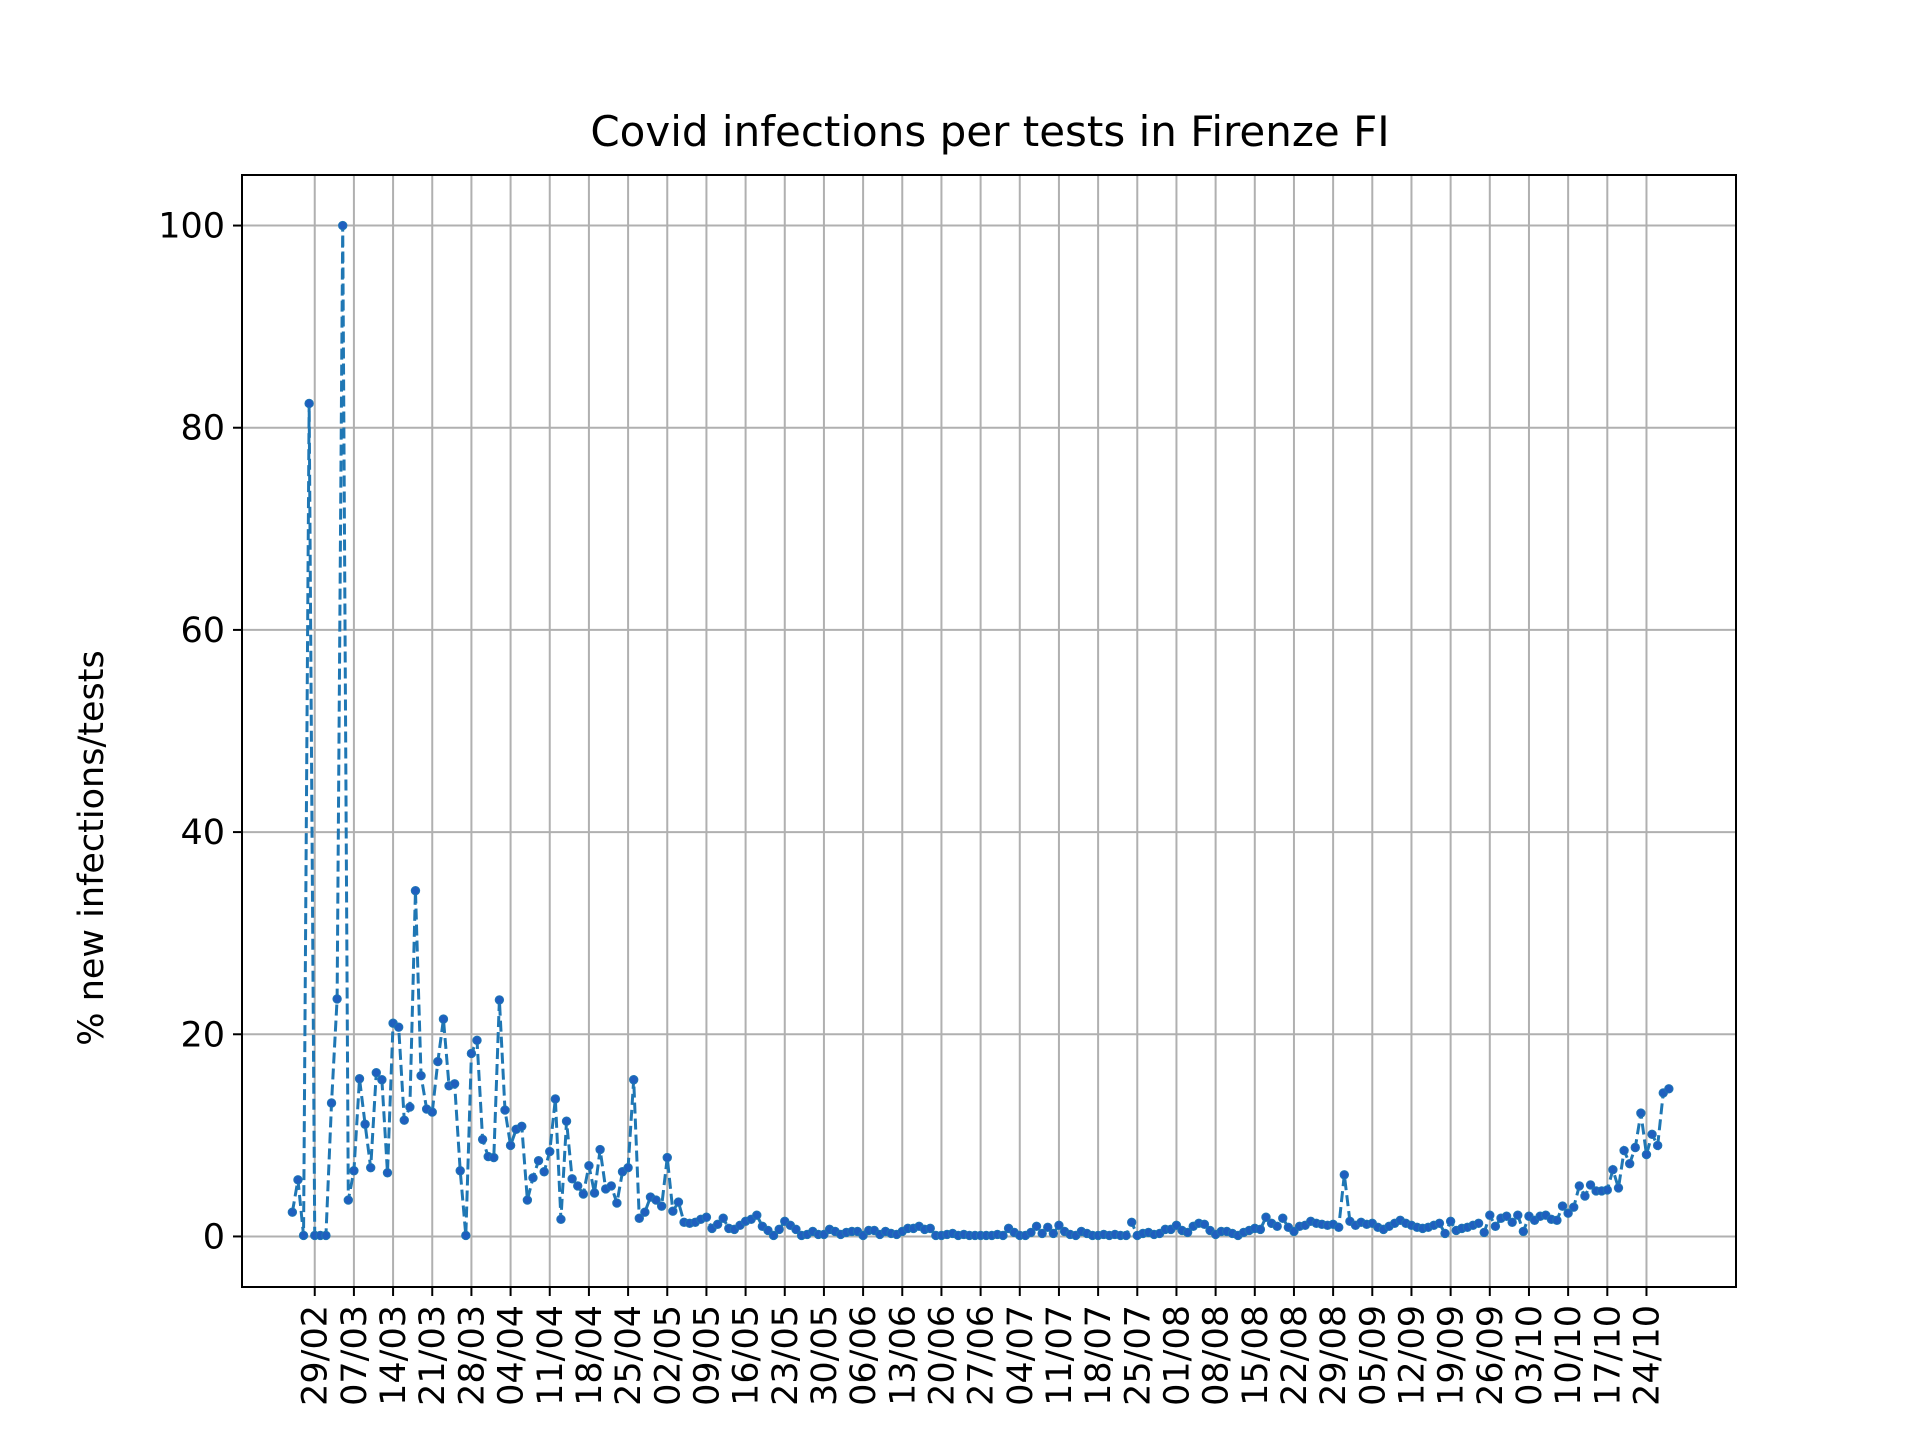  Describe the element at coordinates (1373, 1355) in the screenshot. I see `x-tick-label: 05/09` at that location.